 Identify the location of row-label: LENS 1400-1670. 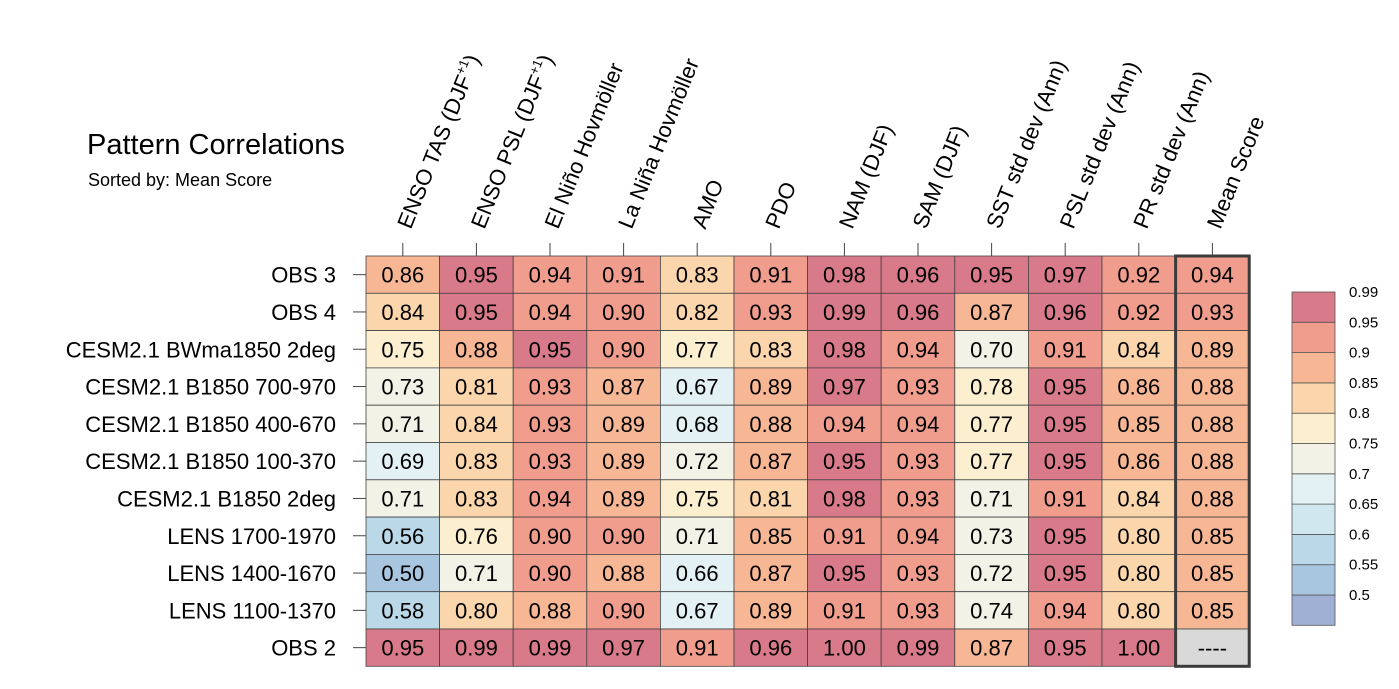
(251, 573).